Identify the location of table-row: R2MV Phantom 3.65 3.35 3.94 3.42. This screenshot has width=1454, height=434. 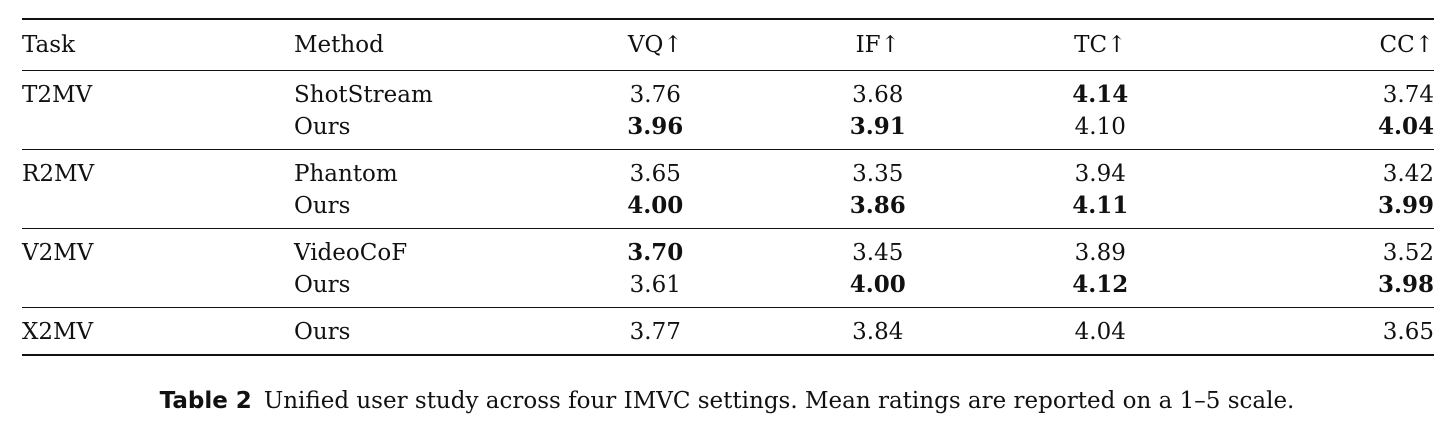
(728, 169).